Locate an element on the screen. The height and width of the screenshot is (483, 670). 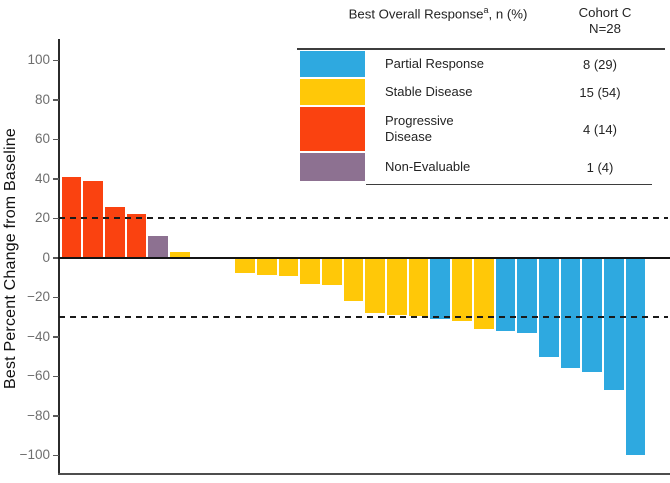
legend-row-label-text: Non-Evaluable is located at coordinates (428, 167).